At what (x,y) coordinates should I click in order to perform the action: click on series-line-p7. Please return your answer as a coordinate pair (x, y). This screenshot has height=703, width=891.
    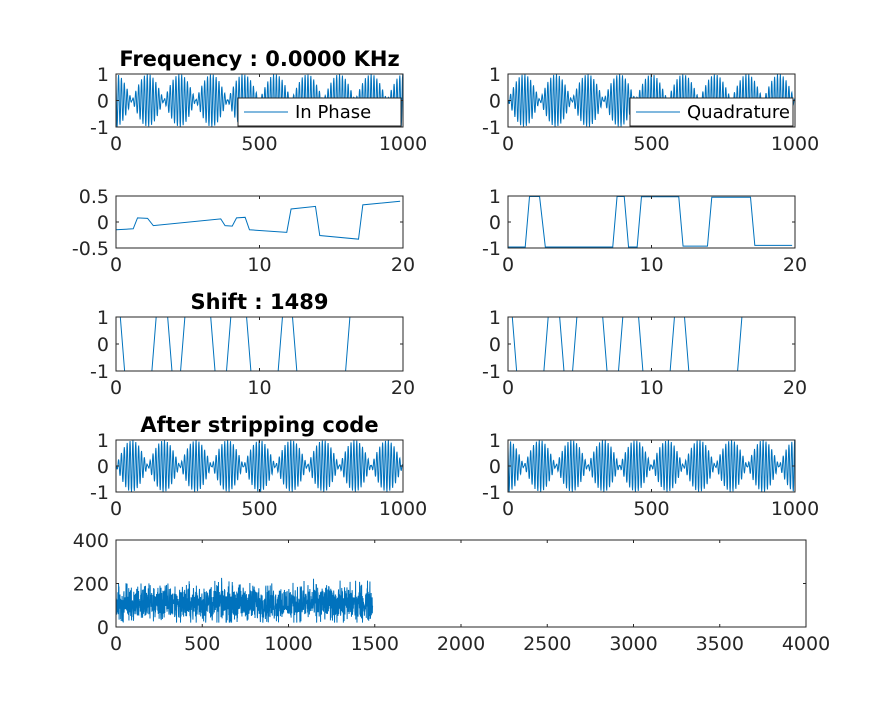
    Looking at the image, I should click on (259, 466).